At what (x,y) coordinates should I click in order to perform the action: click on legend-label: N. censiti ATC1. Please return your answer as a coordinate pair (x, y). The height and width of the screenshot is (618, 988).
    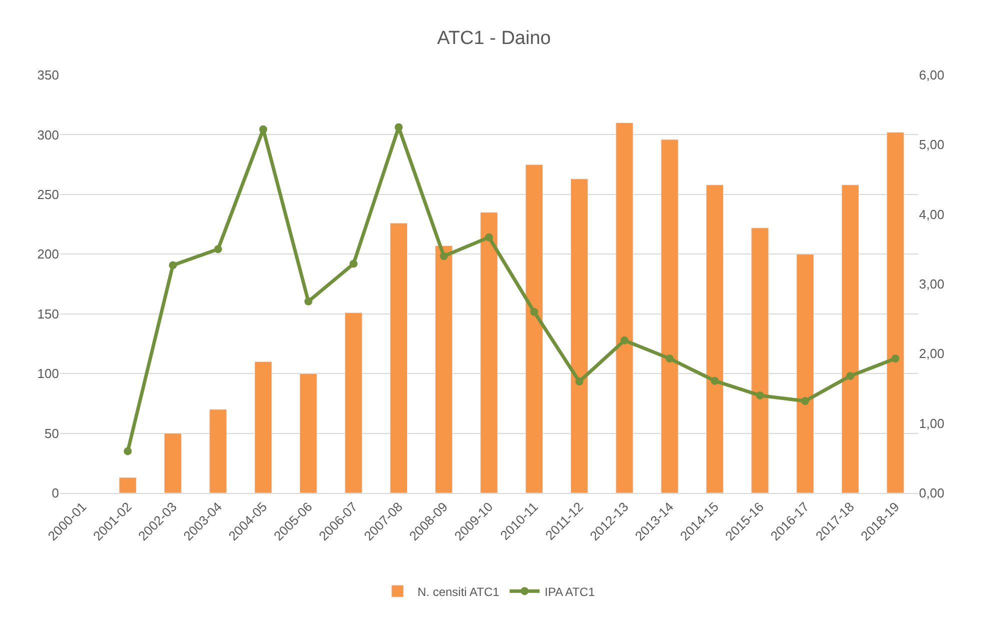
    Looking at the image, I should click on (459, 591).